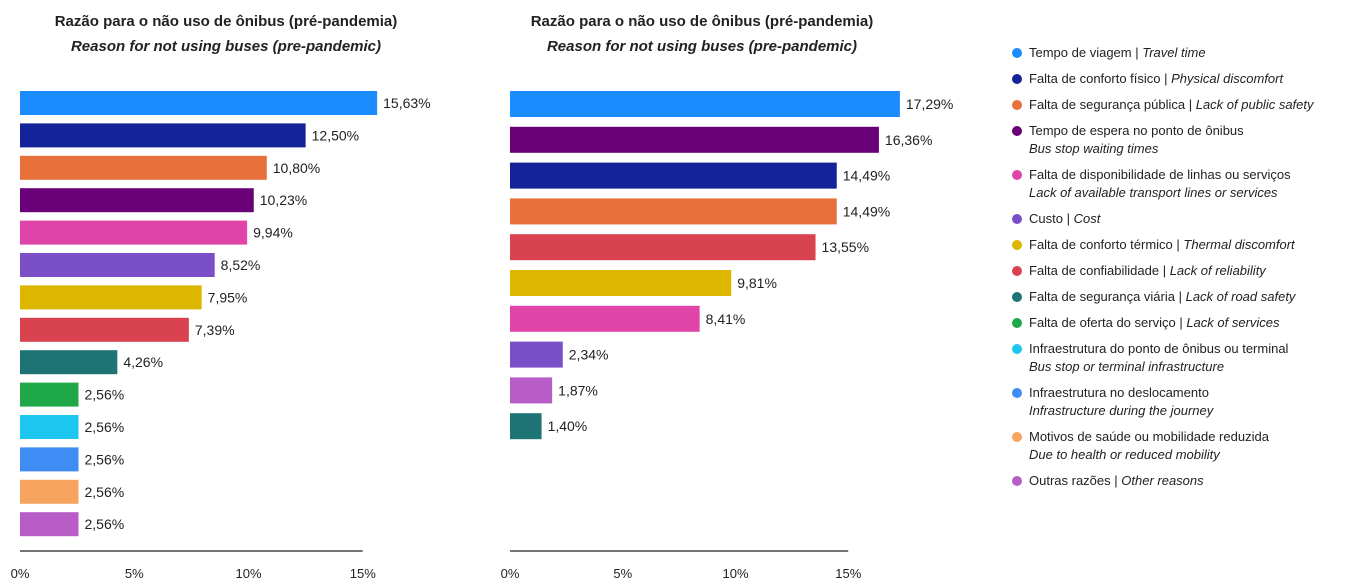 This screenshot has width=1346, height=580. What do you see at coordinates (757, 283) in the screenshot?
I see `bar-value-label: 9,81%` at bounding box center [757, 283].